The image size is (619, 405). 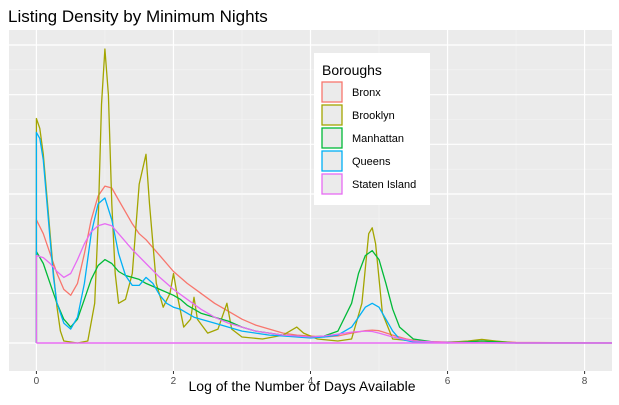 I want to click on legend-label-queens: Queens, so click(x=371, y=162).